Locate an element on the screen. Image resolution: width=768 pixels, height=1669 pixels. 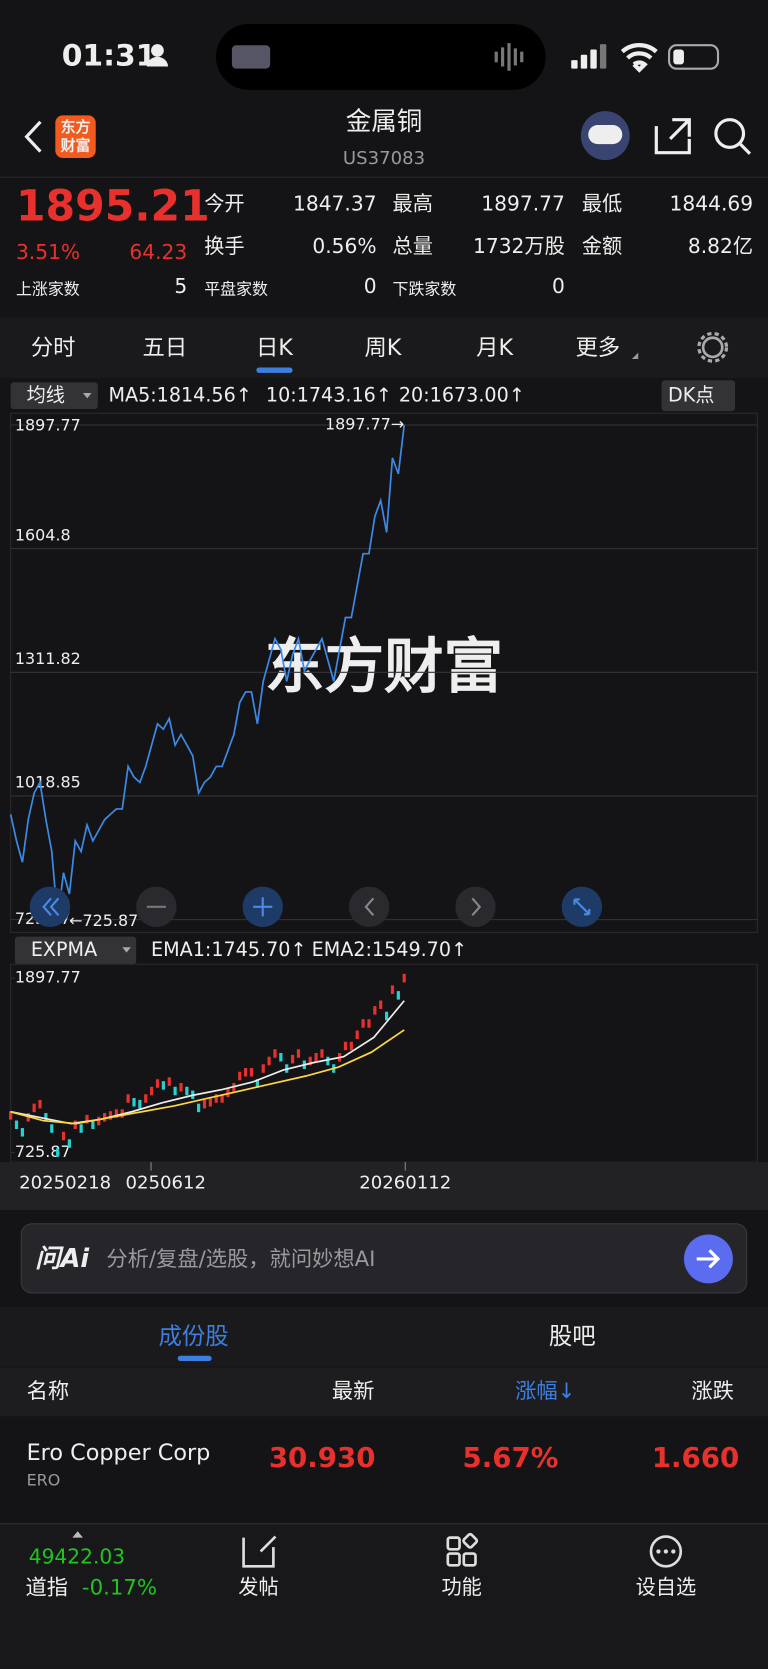
high-label: 1897.77→ is located at coordinates (364, 423).